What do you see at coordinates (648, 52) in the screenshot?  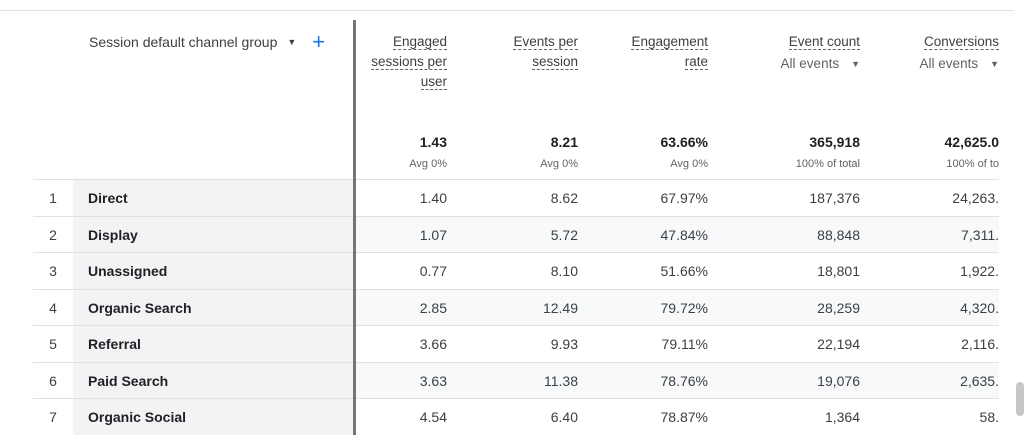 I see `metric-header-2: Engagement rate` at bounding box center [648, 52].